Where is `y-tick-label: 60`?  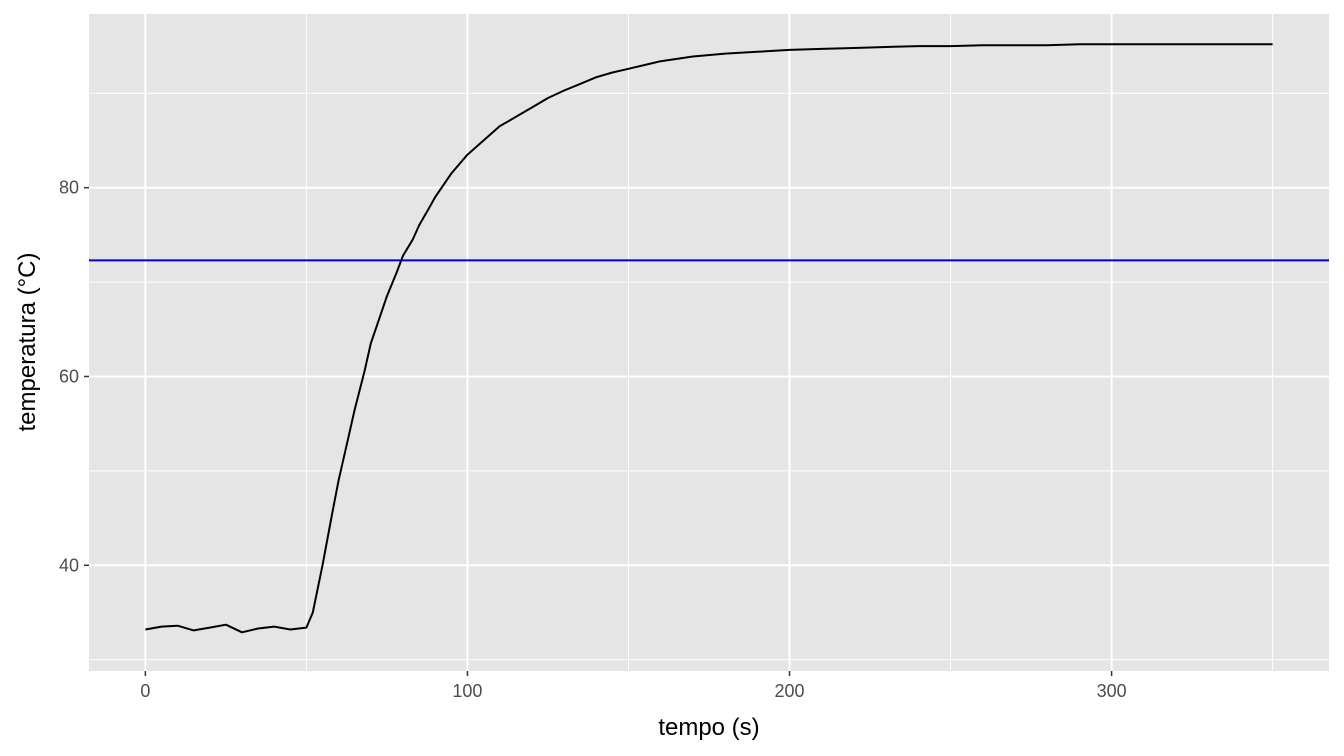 y-tick-label: 60 is located at coordinates (69, 376).